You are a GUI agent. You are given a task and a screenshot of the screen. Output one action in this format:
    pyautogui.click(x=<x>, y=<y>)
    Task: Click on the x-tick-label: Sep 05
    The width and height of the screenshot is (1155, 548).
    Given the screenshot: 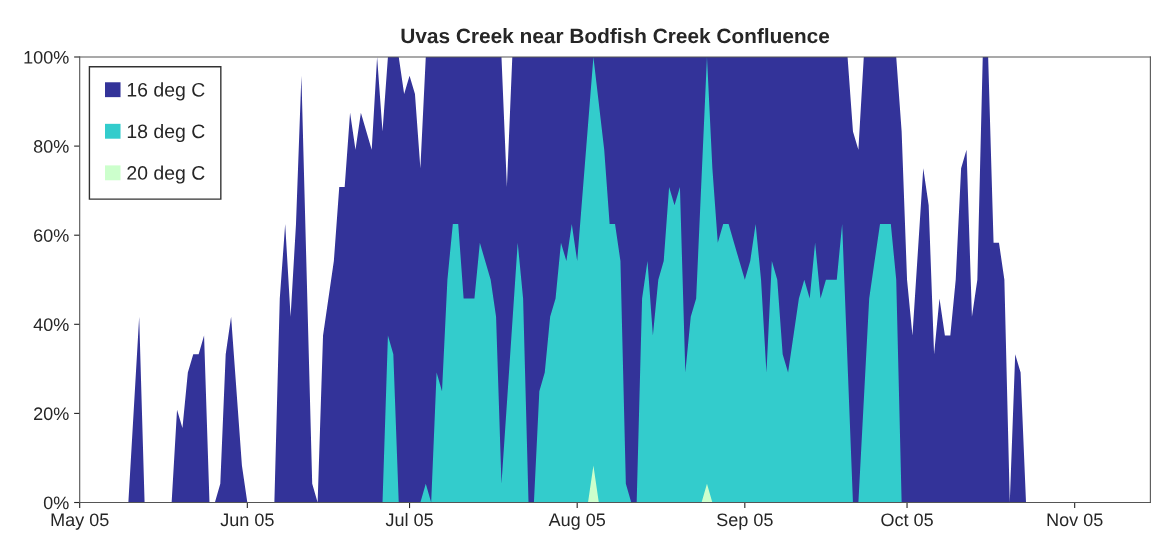 What is the action you would take?
    pyautogui.click(x=745, y=521)
    